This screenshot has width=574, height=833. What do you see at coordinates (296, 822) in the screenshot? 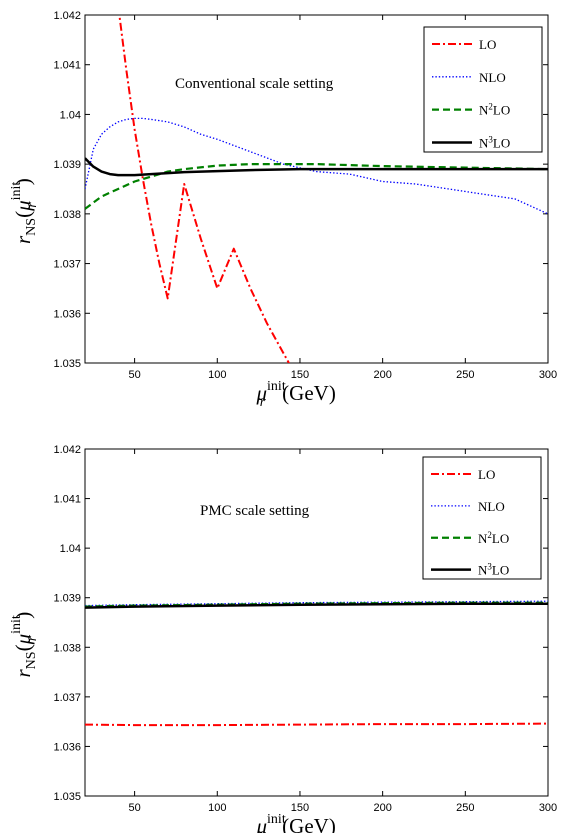
I see `x-axis-label: μinitr(GeV)` at bounding box center [296, 822].